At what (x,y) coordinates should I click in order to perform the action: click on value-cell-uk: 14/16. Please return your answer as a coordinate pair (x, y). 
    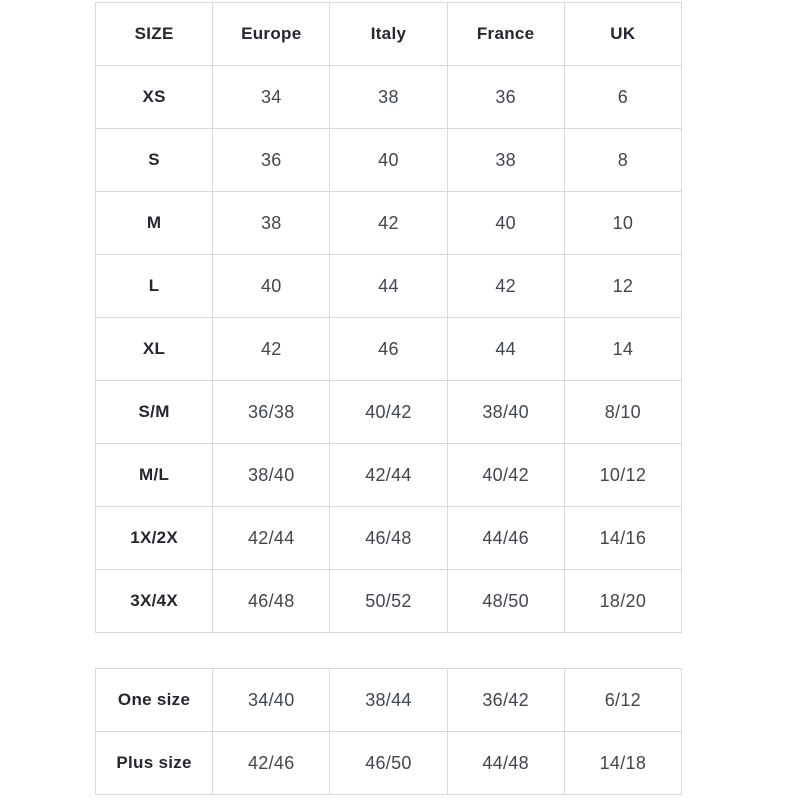
    Looking at the image, I should click on (623, 538).